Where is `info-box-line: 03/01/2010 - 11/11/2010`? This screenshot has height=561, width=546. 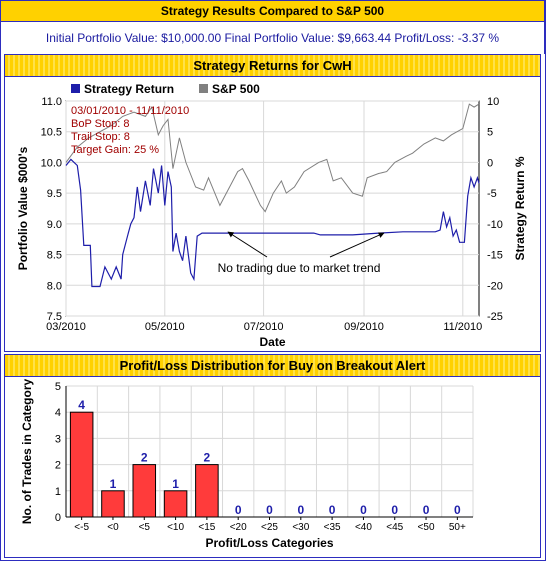 info-box-line: 03/01/2010 - 11/11/2010 is located at coordinates (130, 111).